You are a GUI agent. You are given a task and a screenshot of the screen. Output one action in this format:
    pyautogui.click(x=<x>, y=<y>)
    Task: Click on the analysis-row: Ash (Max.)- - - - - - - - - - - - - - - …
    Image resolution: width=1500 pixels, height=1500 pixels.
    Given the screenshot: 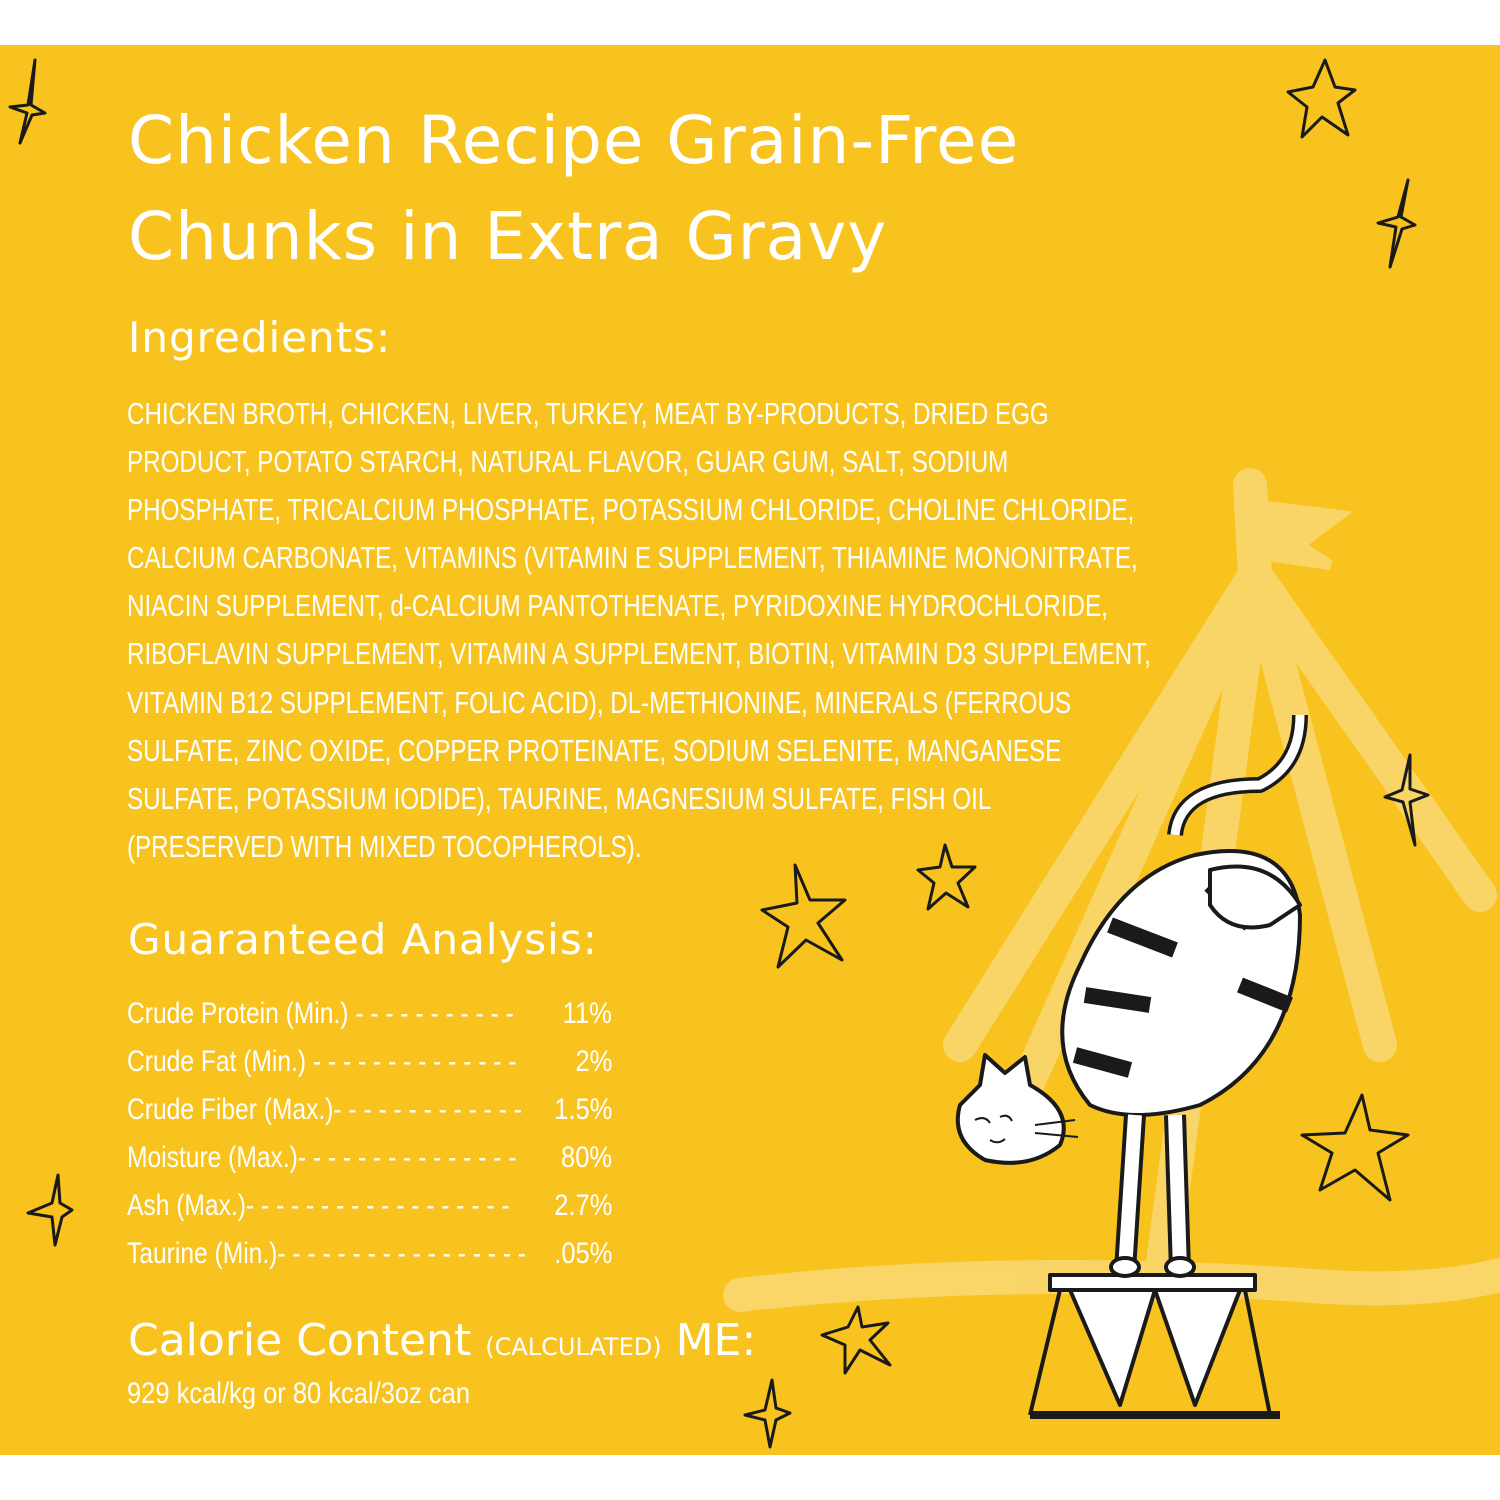 What is the action you would take?
    pyautogui.click(x=372, y=1206)
    